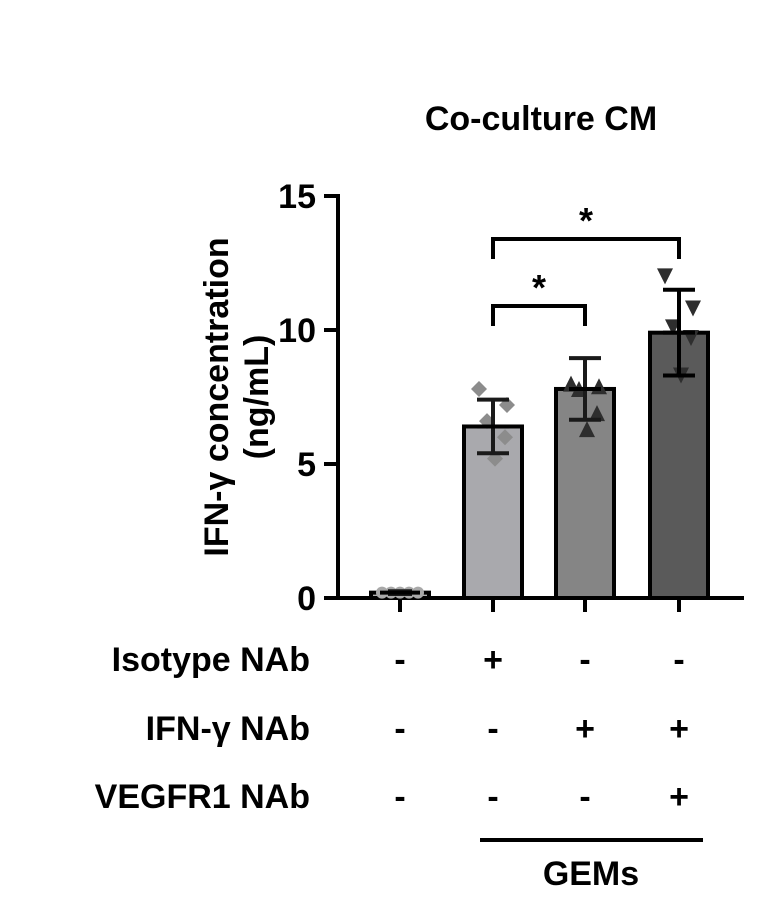 Image resolution: width=770 pixels, height=905 pixels. I want to click on condition-label: Isotype NAb, so click(211, 660).